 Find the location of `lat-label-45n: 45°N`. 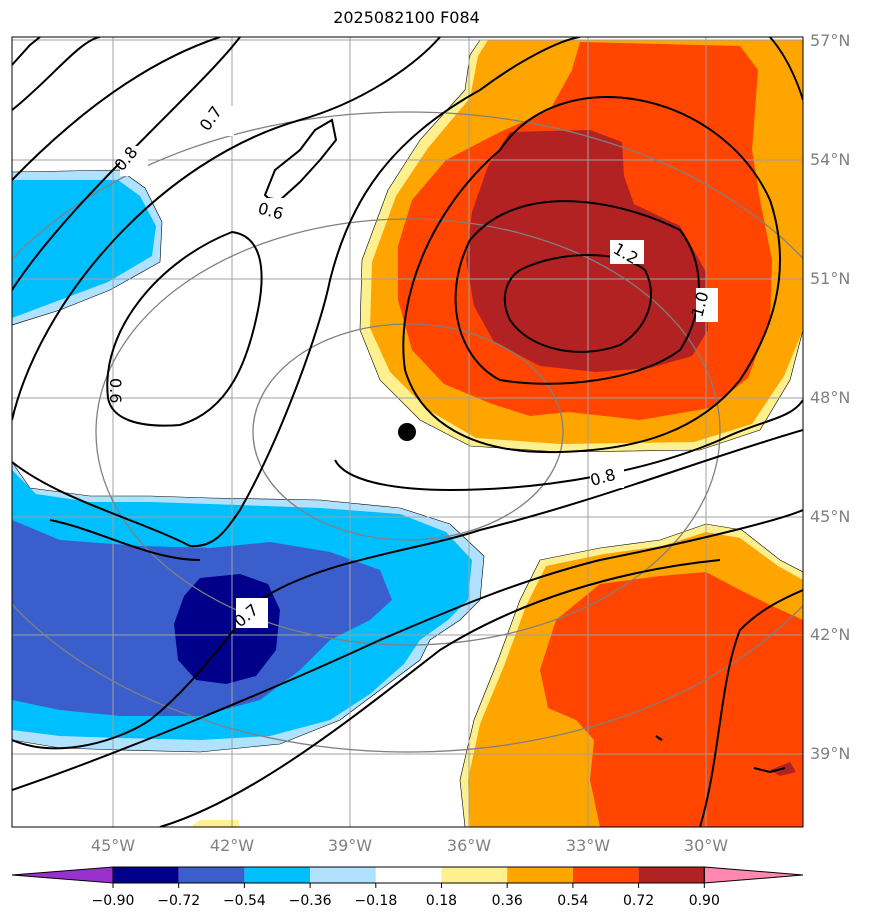

lat-label-45n: 45°N is located at coordinates (830, 516).